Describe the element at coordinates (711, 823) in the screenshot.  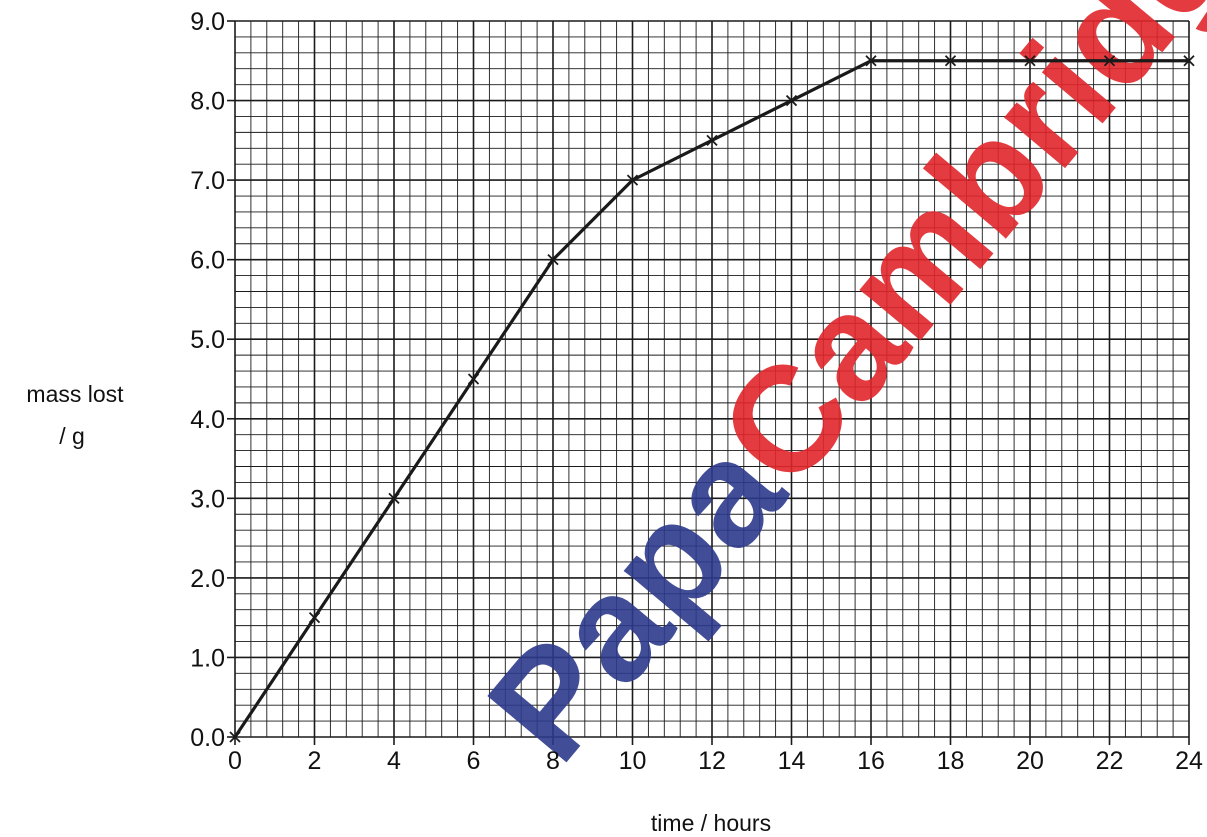
I see `x-axis-title: time / hours` at that location.